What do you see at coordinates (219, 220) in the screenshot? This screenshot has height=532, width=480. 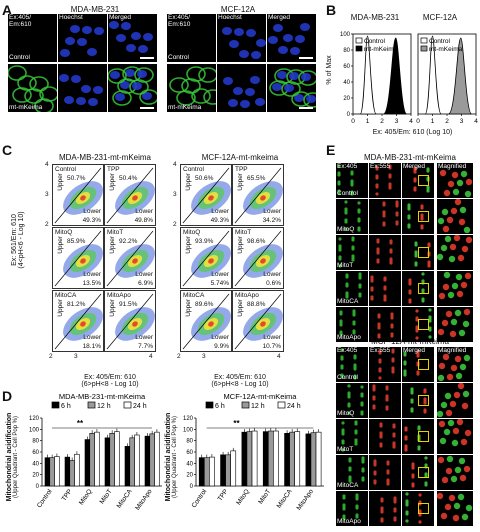 I see `lower-percent: 49.3%` at bounding box center [219, 220].